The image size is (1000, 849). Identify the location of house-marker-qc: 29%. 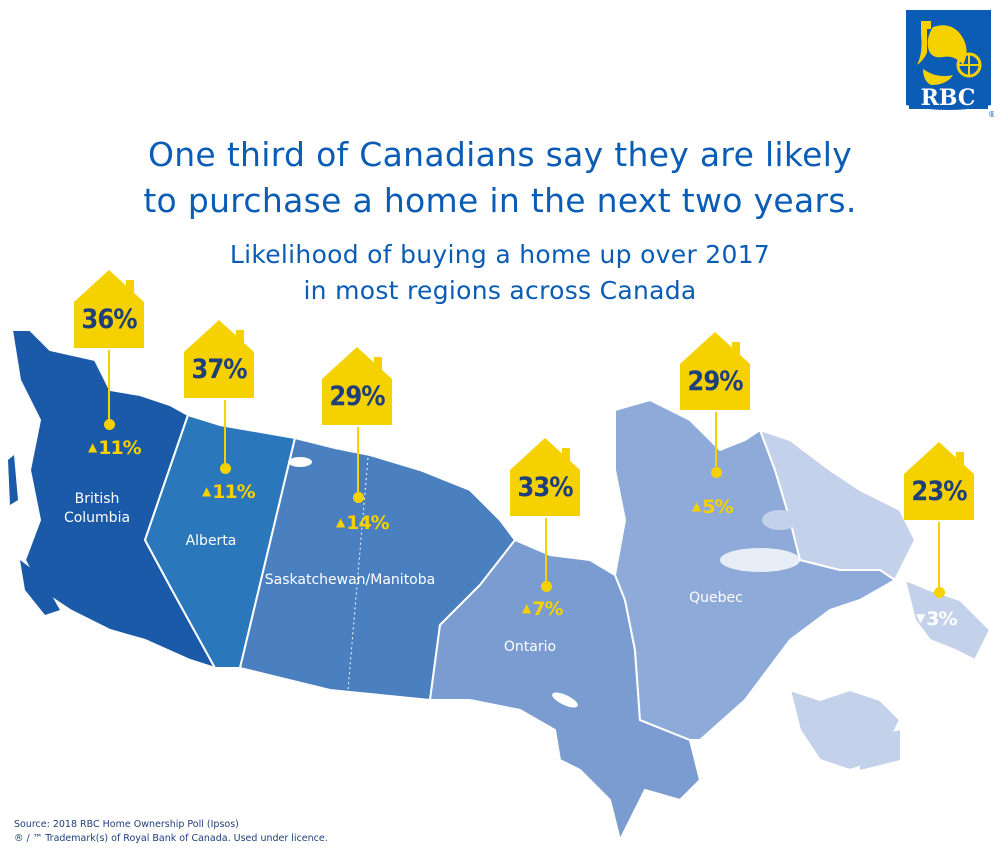
(715, 371).